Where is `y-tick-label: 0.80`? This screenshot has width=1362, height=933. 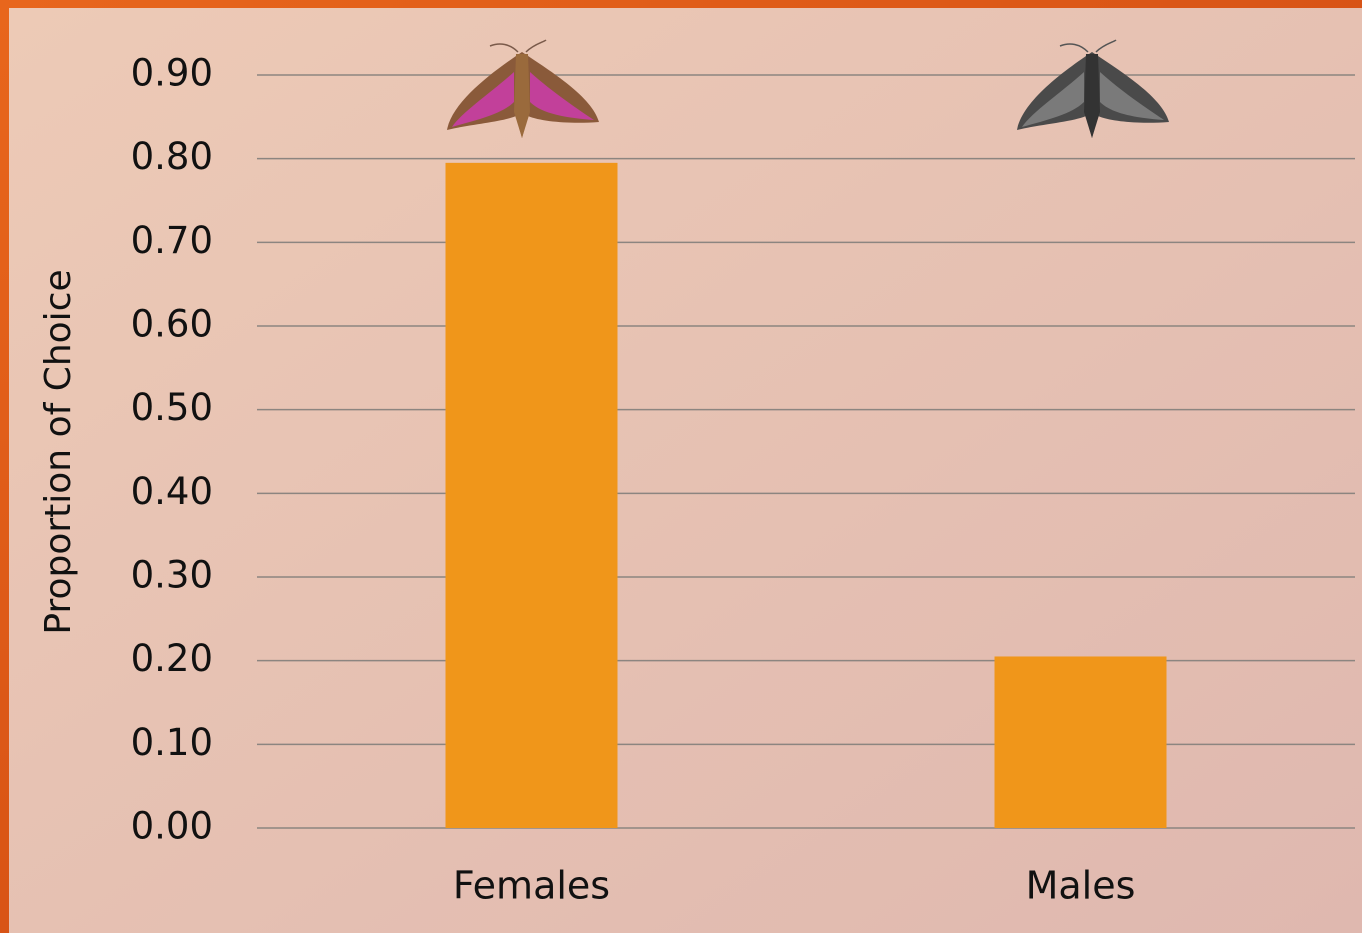 y-tick-label: 0.80 is located at coordinates (172, 156).